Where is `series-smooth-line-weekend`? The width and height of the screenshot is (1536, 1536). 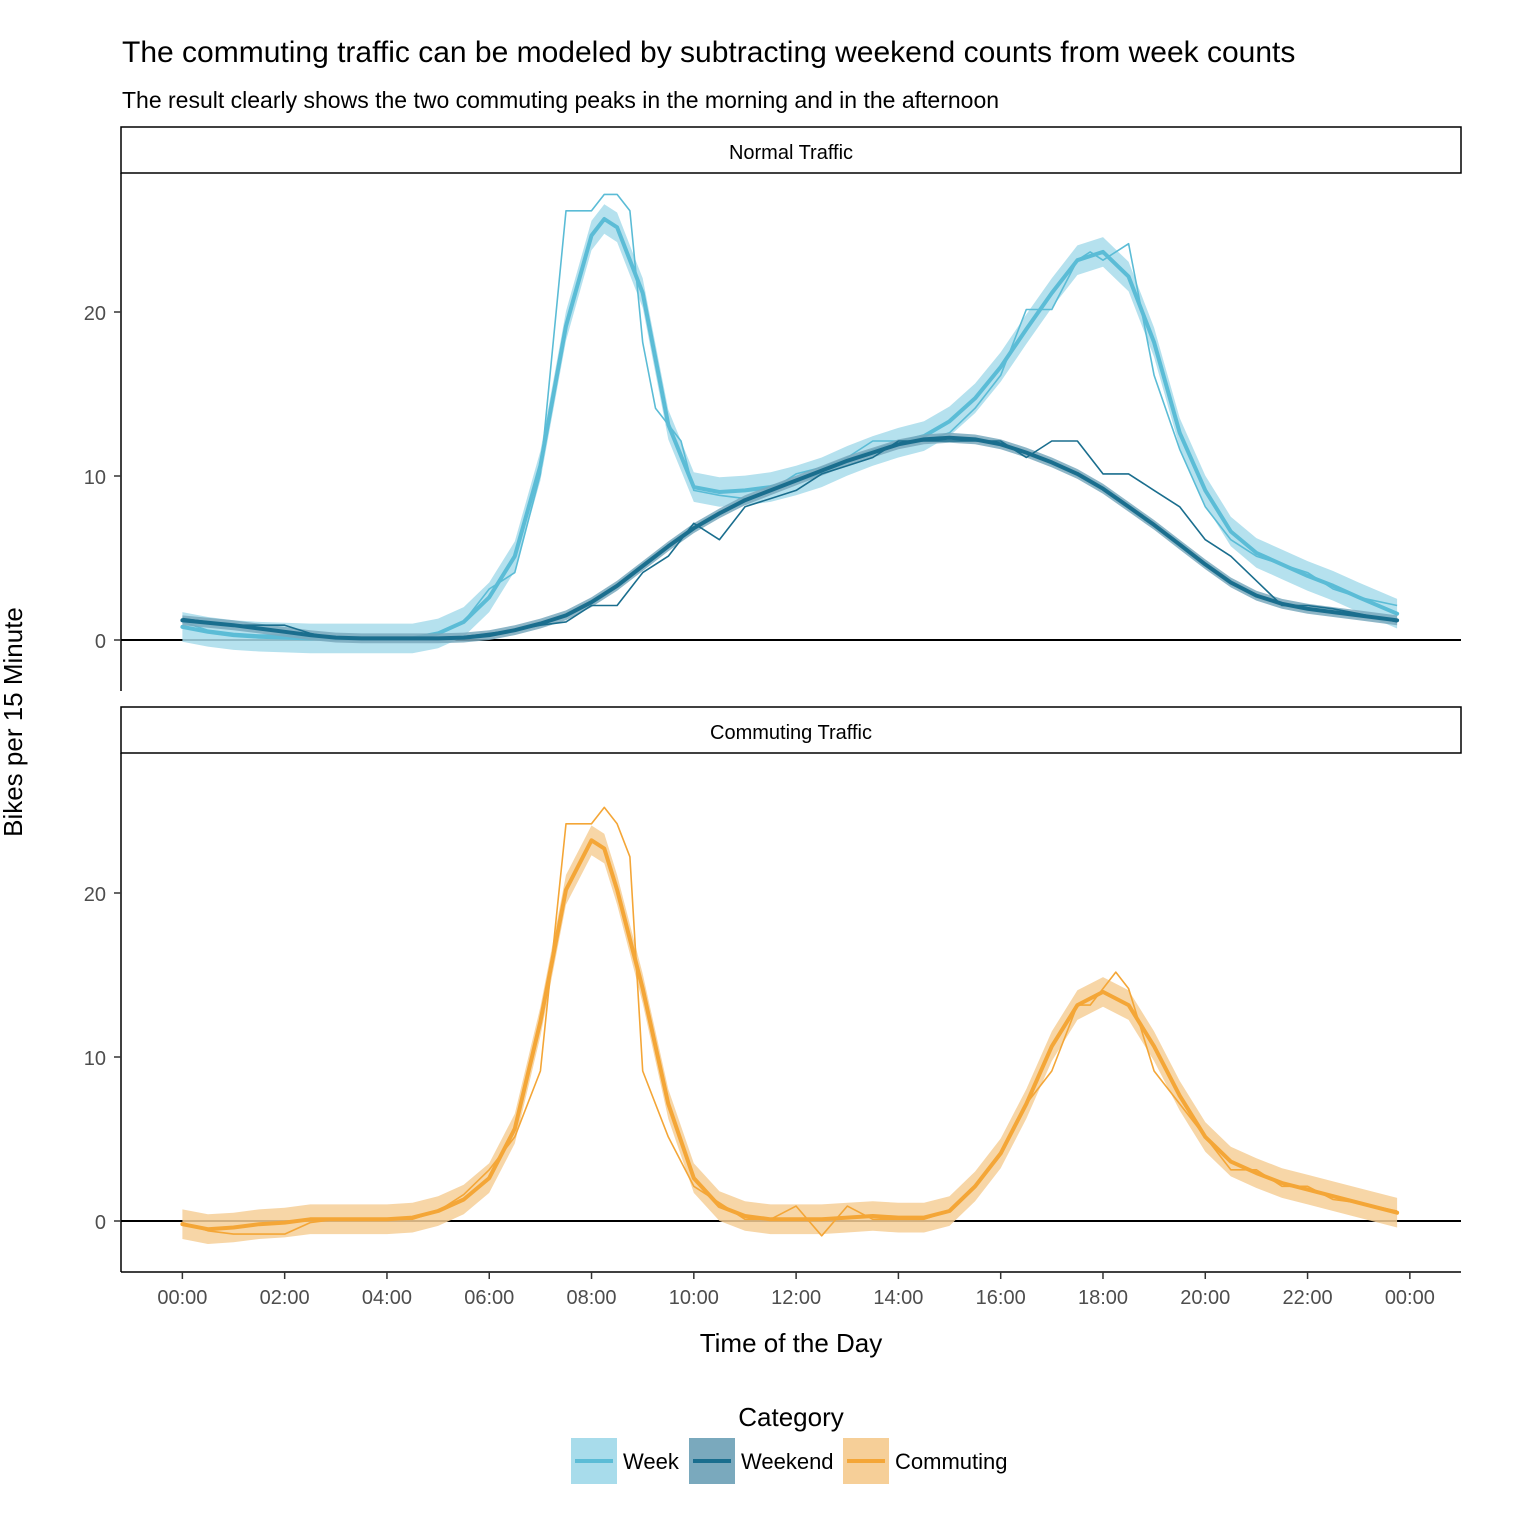
series-smooth-line-weekend is located at coordinates (790, 538).